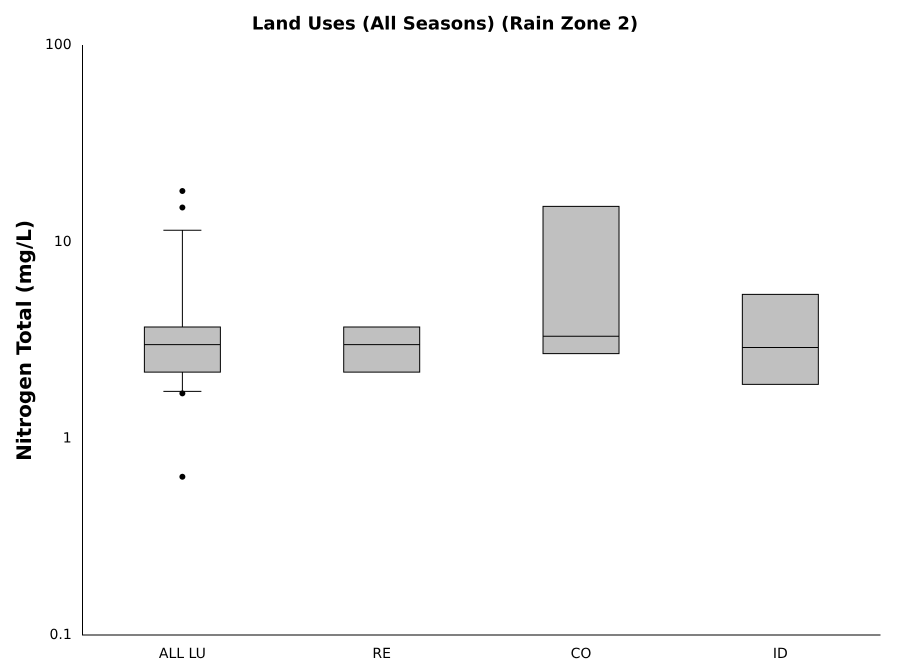 Image resolution: width=904 pixels, height=670 pixels. I want to click on x-tick-label: ID, so click(780, 654).